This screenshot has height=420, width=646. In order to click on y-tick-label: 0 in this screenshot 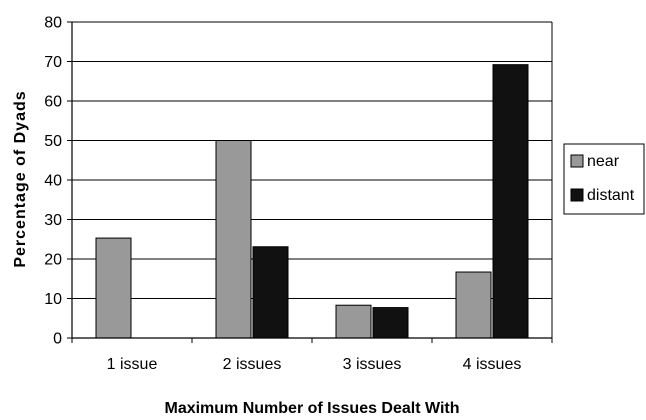, I will do `click(57, 339)`.